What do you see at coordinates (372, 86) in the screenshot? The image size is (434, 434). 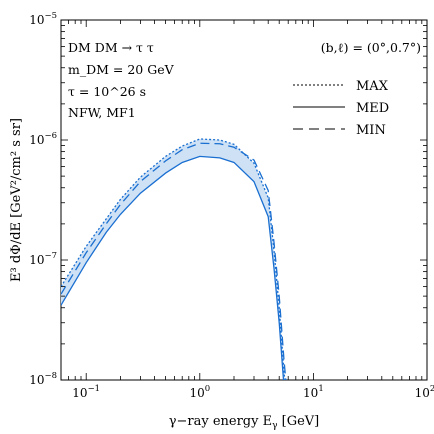 I see `legend-label-max: MAX` at bounding box center [372, 86].